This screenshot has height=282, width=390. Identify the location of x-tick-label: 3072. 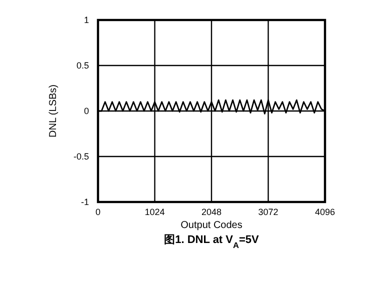
(268, 212).